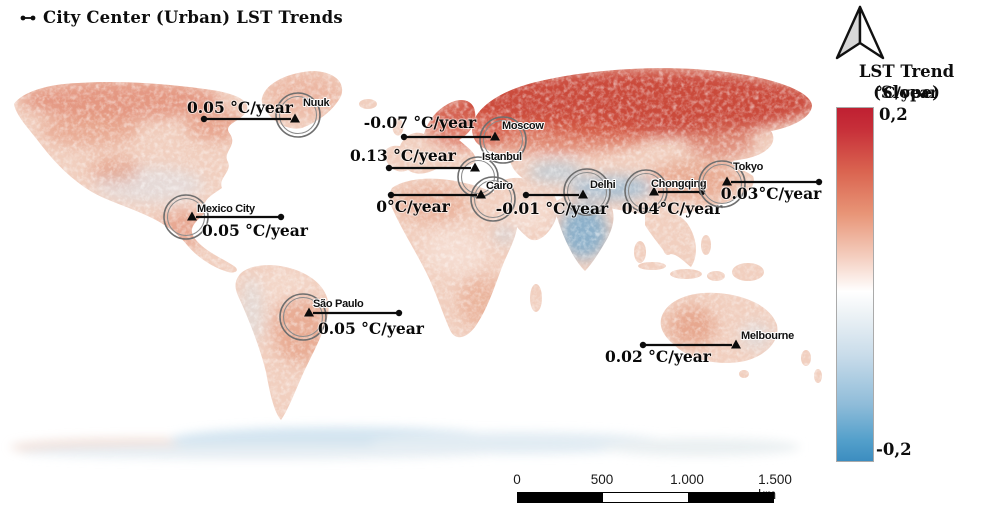 The height and width of the screenshot is (512, 983). Describe the element at coordinates (687, 479) in the screenshot. I see `scale-tick-label: 1.000` at that location.